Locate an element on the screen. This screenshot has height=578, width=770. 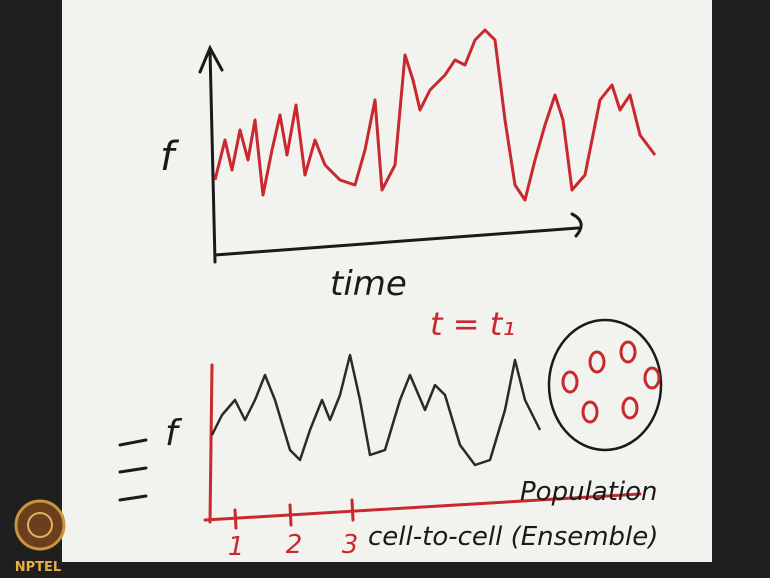
x-tick-label: 2 is located at coordinates (294, 545).